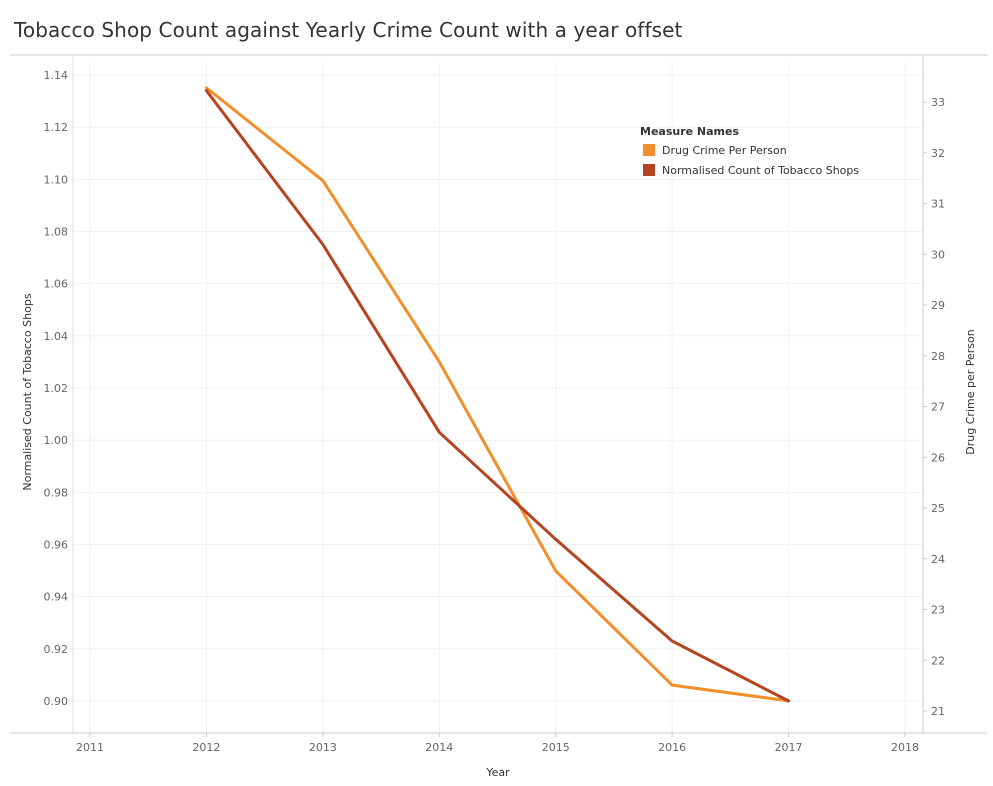 This screenshot has width=993, height=786. Describe the element at coordinates (56, 388) in the screenshot. I see `y-left-tick-label: 1.02` at that location.